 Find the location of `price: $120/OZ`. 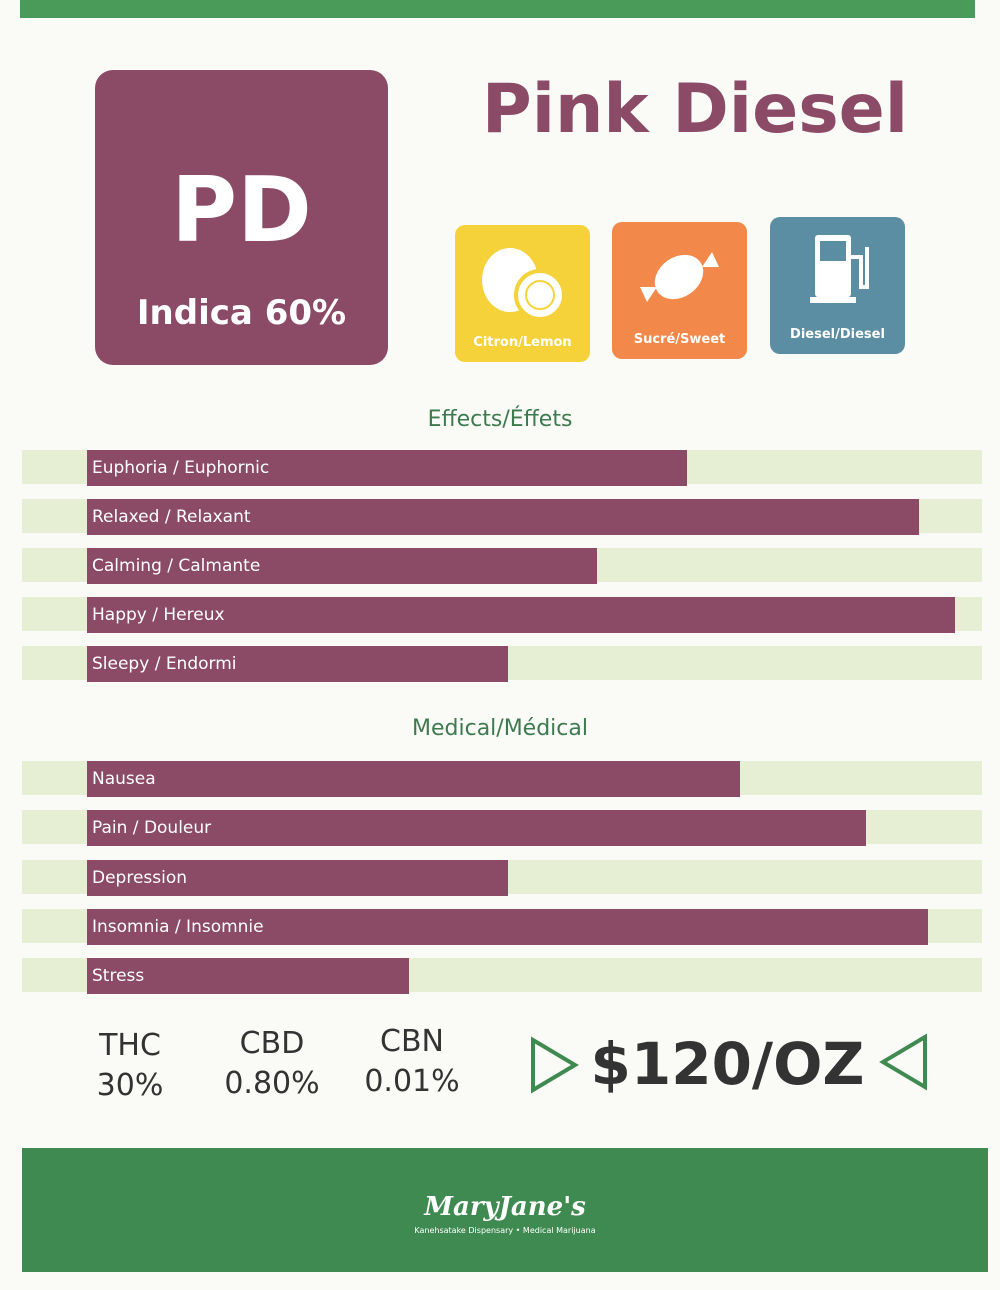

price: $120/OZ is located at coordinates (727, 1064).